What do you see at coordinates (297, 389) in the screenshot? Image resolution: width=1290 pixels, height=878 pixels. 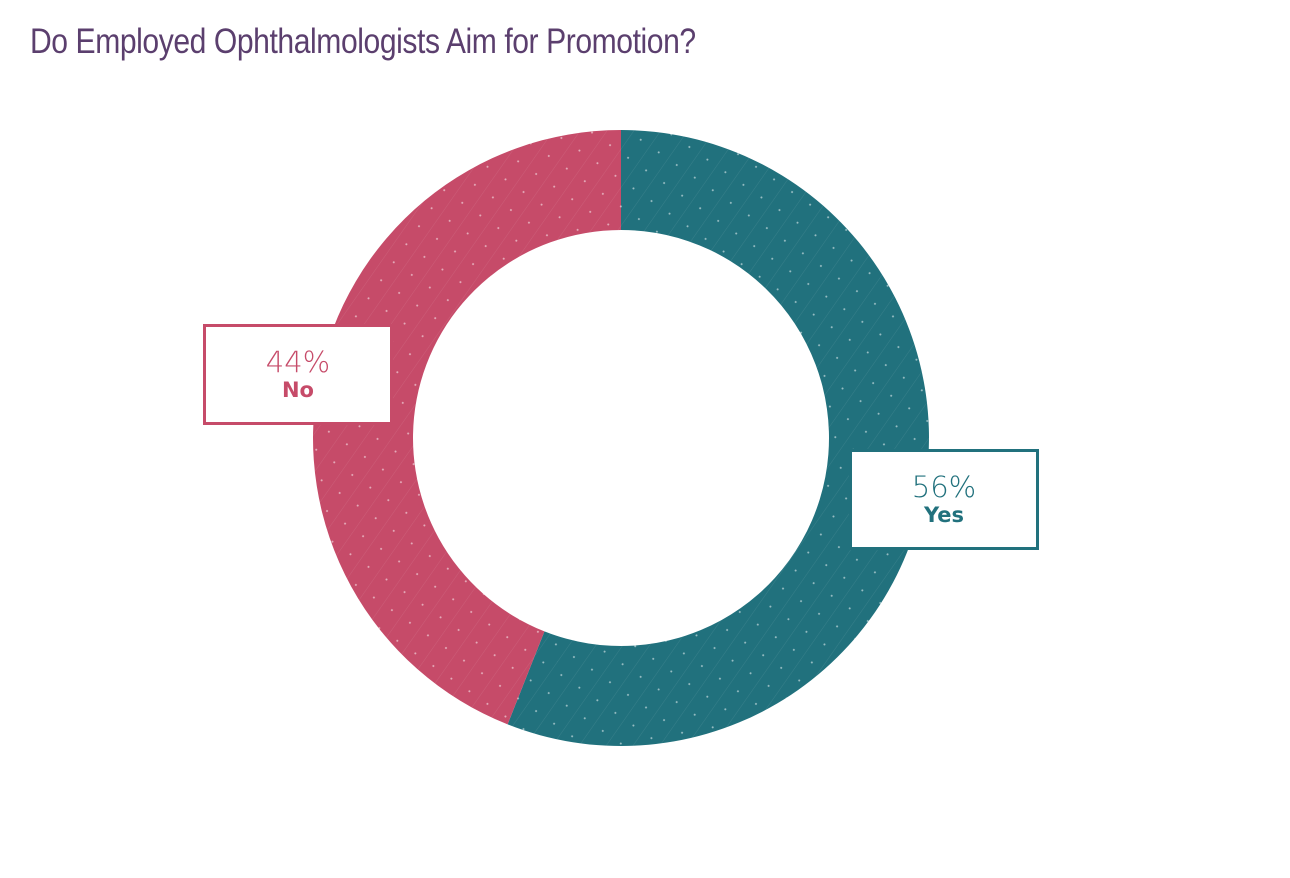 I see `label-no-category: No` at bounding box center [297, 389].